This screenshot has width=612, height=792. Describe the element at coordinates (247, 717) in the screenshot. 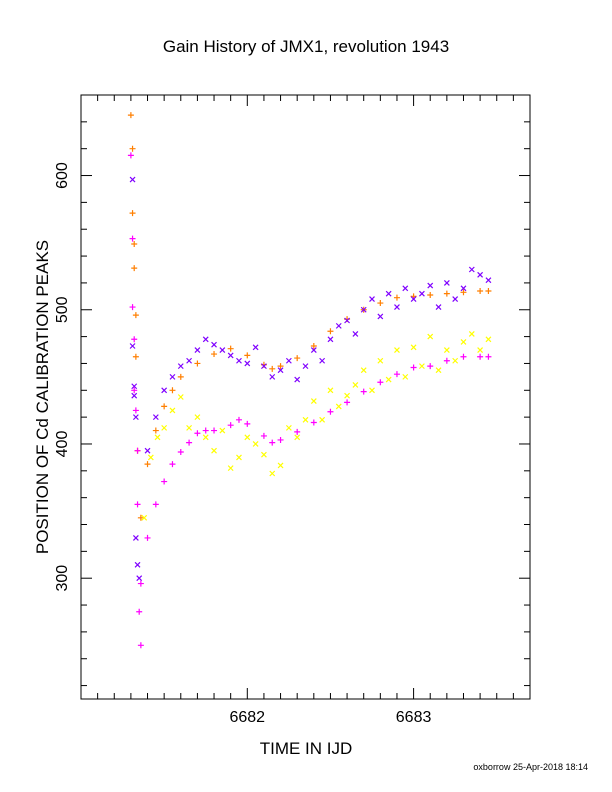

I see `x-tick-label: 6682` at that location.